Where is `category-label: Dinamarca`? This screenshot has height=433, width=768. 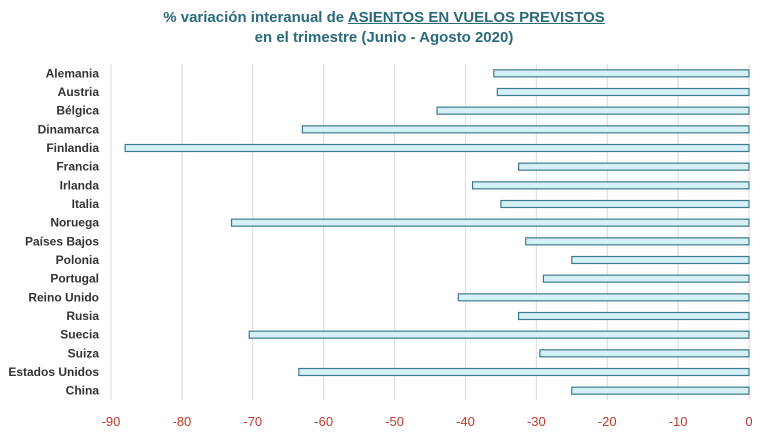
category-label: Dinamarca is located at coordinates (69, 129).